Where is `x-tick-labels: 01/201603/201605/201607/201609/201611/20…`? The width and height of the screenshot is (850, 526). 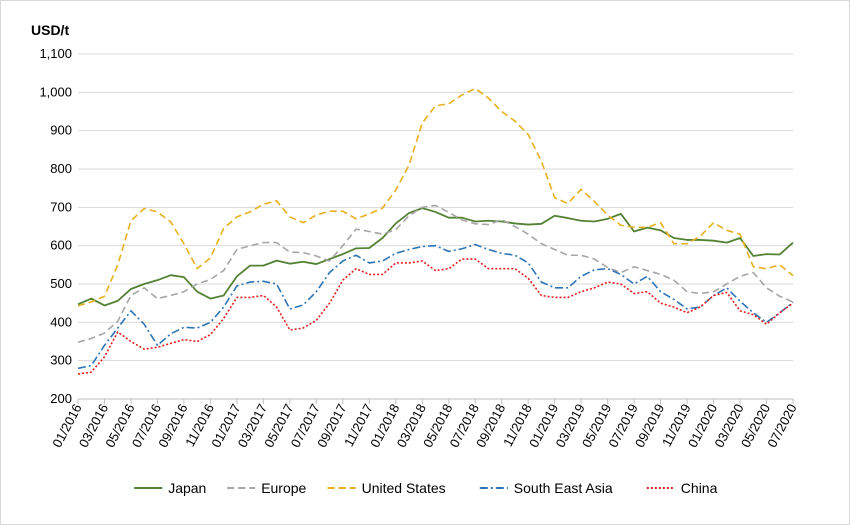
x-tick-labels: 01/201603/201605/201607/201609/201611/20… is located at coordinates (424, 425).